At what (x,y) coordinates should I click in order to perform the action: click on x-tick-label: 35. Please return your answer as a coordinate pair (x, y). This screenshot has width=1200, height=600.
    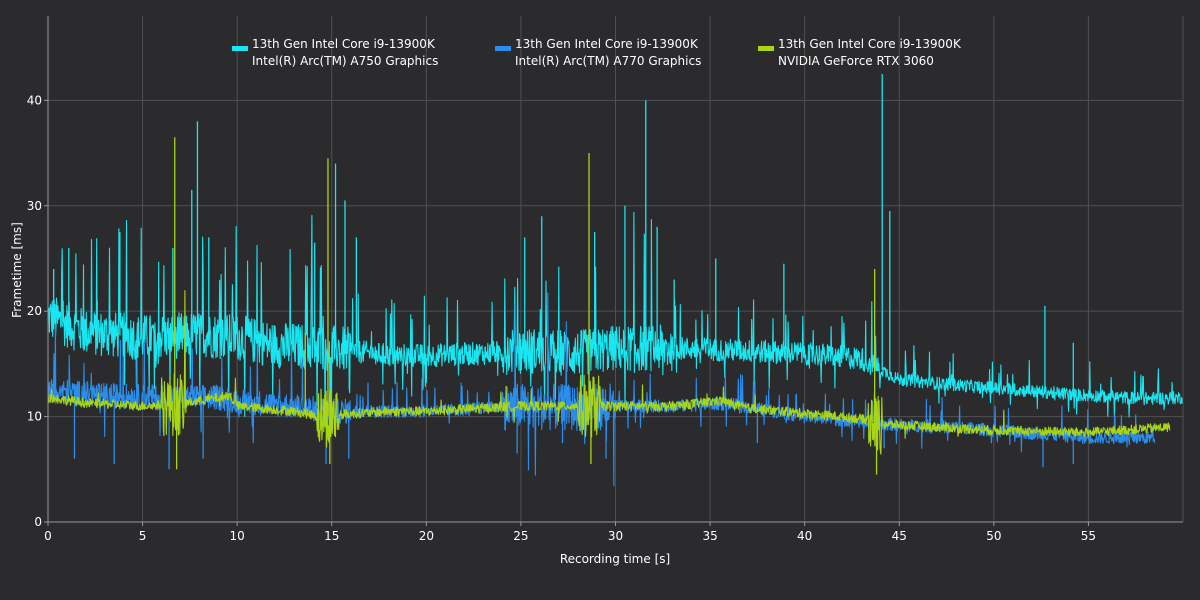
    Looking at the image, I should click on (709, 536).